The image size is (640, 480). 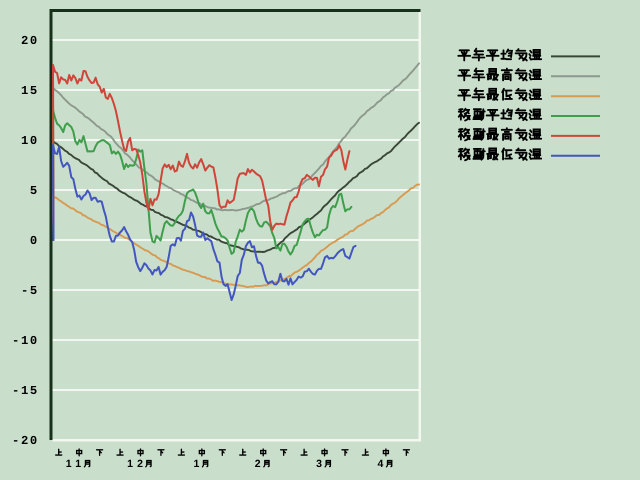 What do you see at coordinates (319, 464) in the screenshot?
I see `svg-text: 3` at bounding box center [319, 464].